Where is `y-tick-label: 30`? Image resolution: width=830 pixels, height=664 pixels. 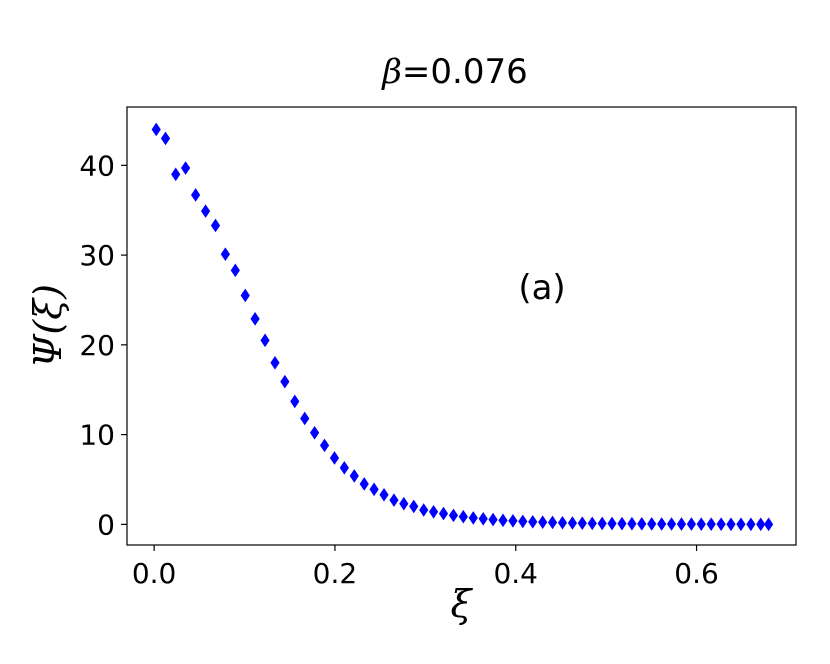
y-tick-label: 30 is located at coordinates (97, 255).